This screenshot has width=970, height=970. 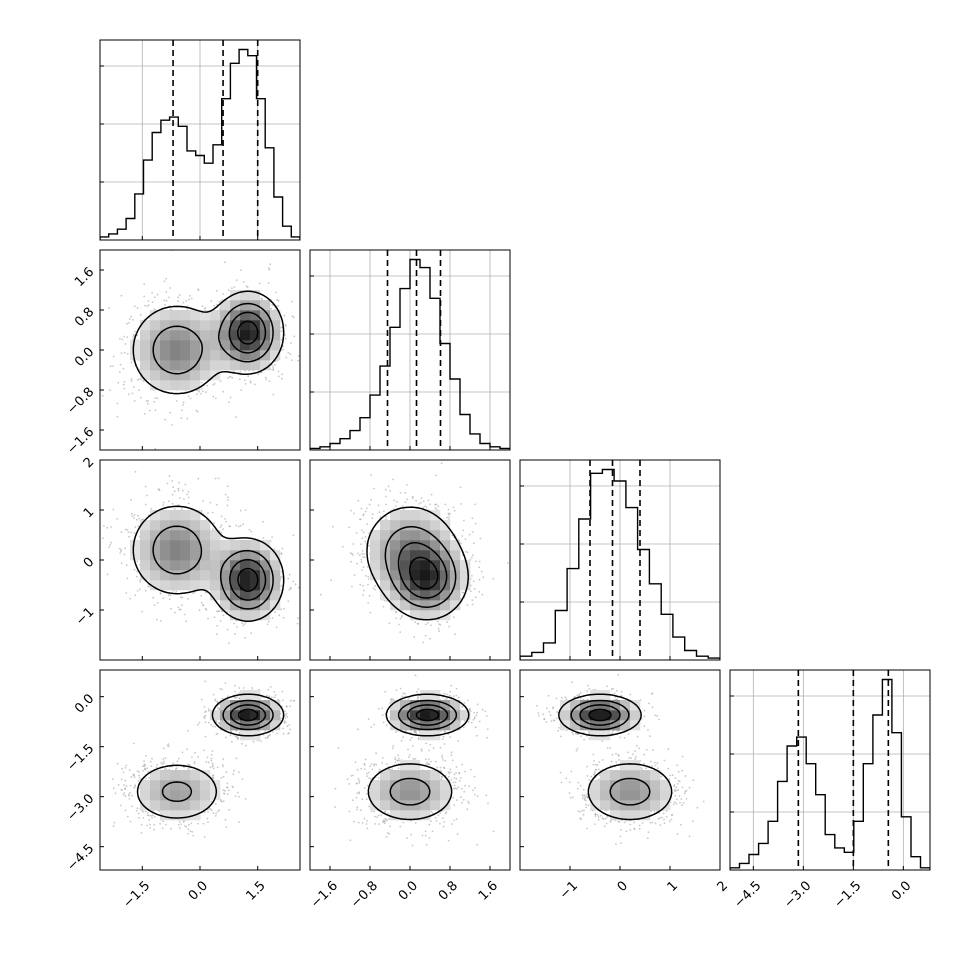 I want to click on joint-density-panel: −4.5−3.0−1.50.0−1.5 0.0 1.5, so click(x=182, y=790).